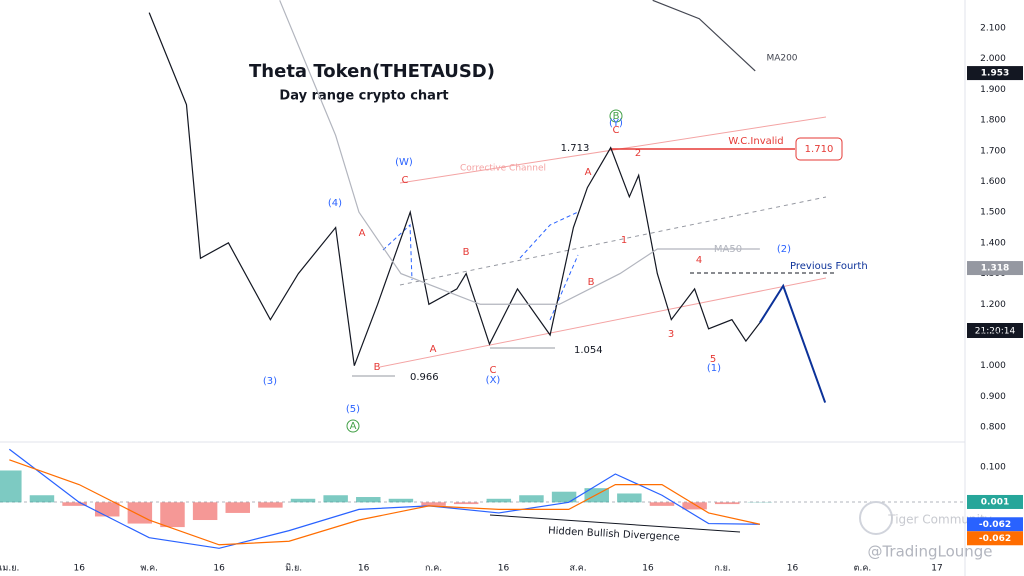  Describe the element at coordinates (936, 569) in the screenshot. I see `x-tick-label: 17` at that location.